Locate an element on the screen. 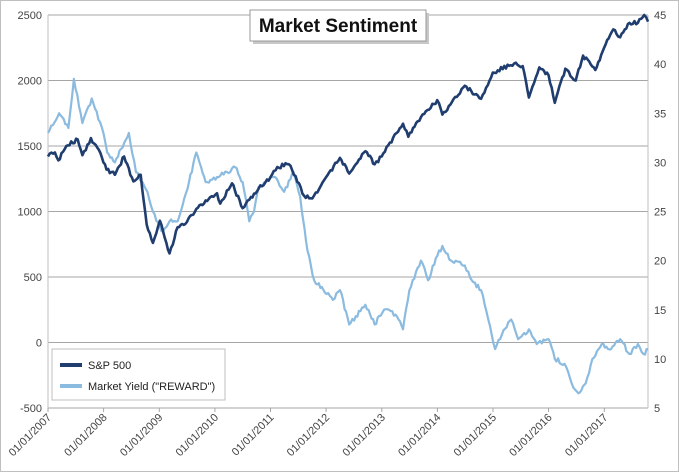  chart-title: Market Sentiment is located at coordinates (338, 26).